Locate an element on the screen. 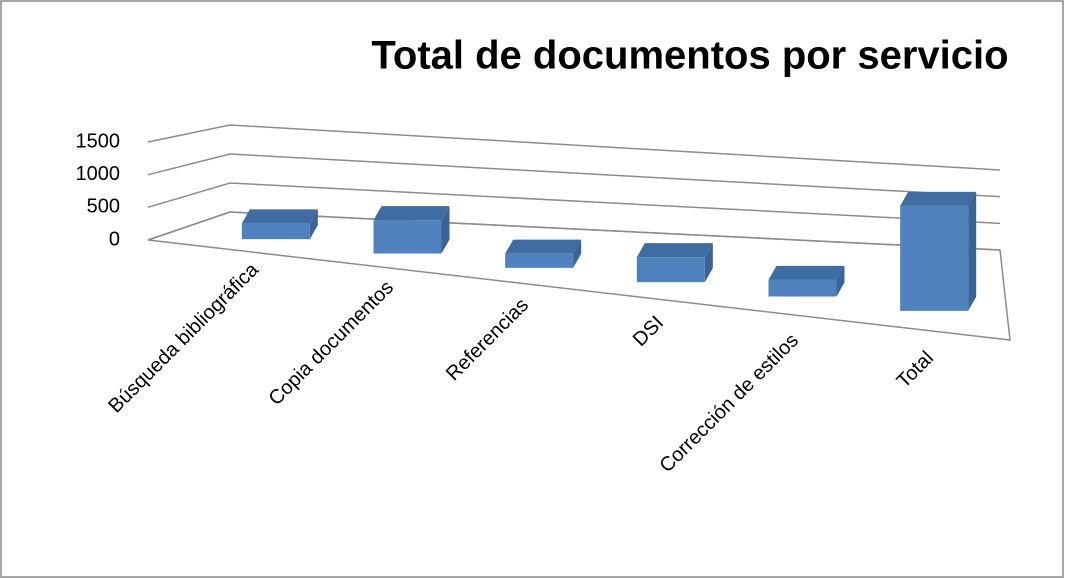  chart-title: Total de documentos por servicio is located at coordinates (689, 56).